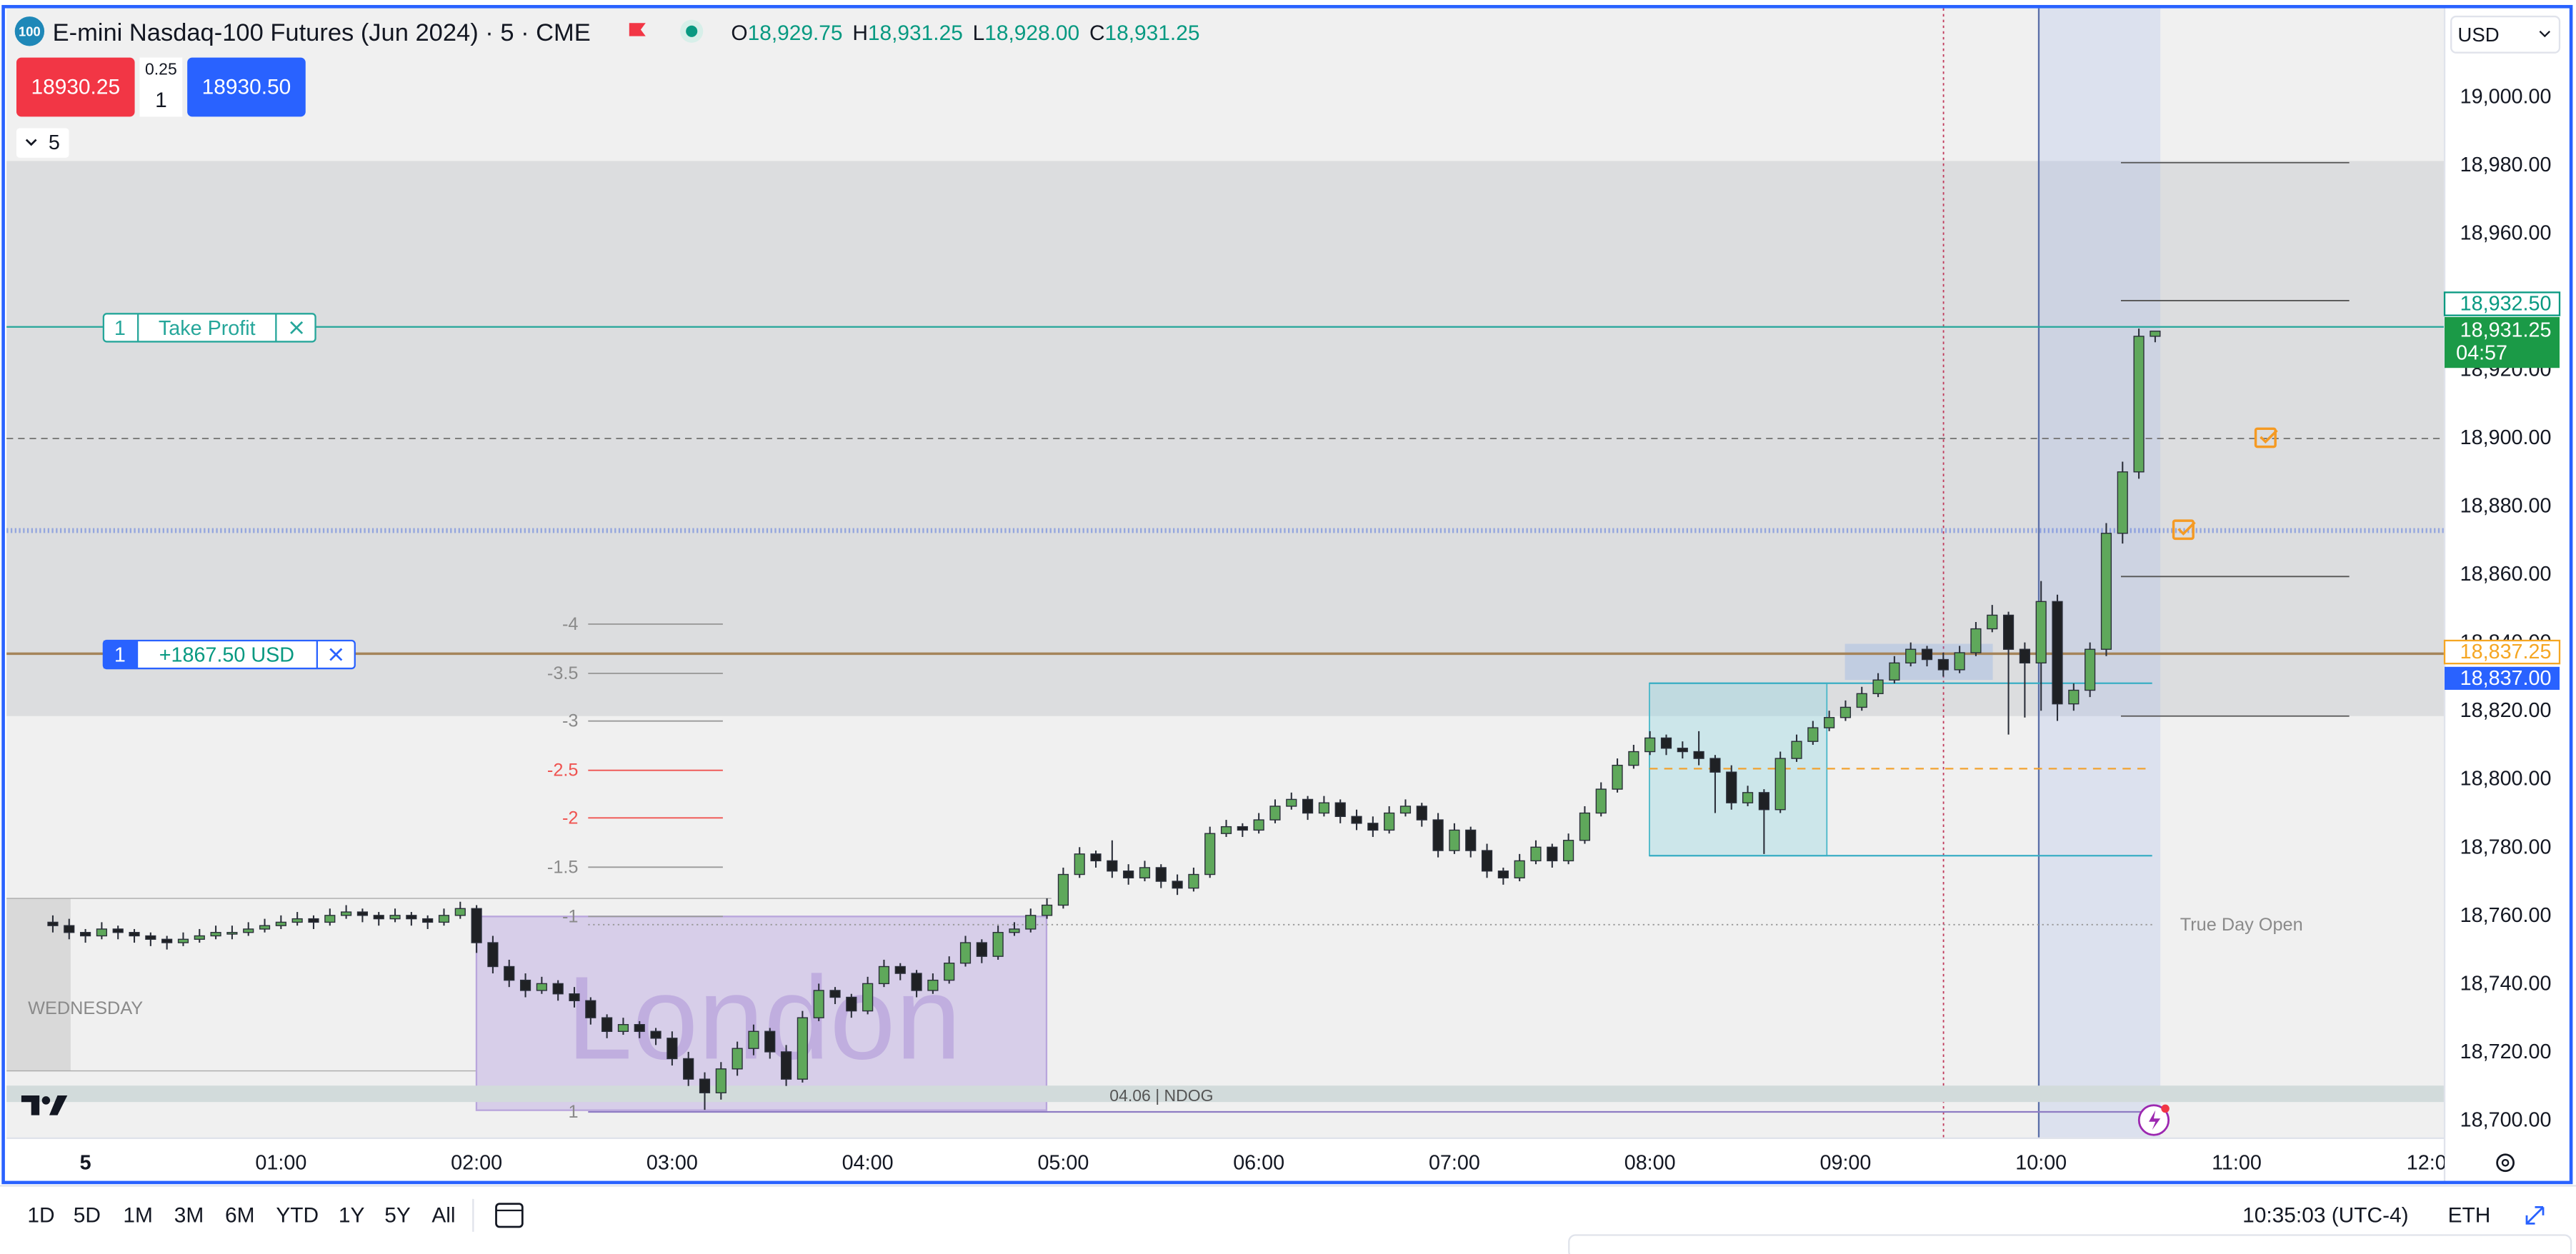 The image size is (2576, 1254). What do you see at coordinates (398, 1215) in the screenshot?
I see `timeframe-button: 5Y` at bounding box center [398, 1215].